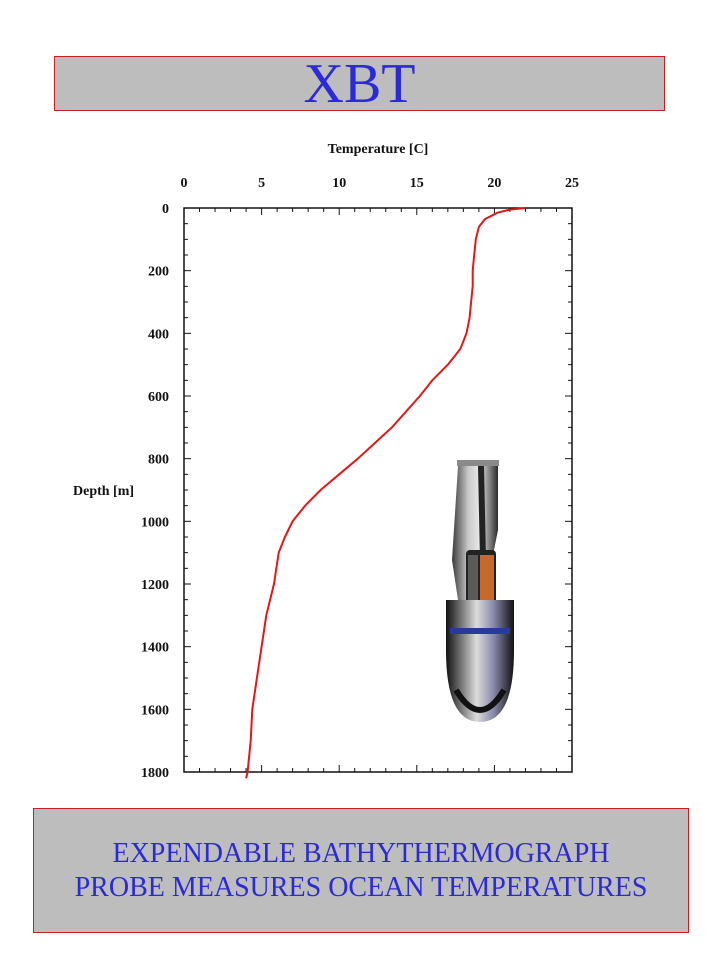  I want to click on x-tick-label: 20, so click(494, 183).